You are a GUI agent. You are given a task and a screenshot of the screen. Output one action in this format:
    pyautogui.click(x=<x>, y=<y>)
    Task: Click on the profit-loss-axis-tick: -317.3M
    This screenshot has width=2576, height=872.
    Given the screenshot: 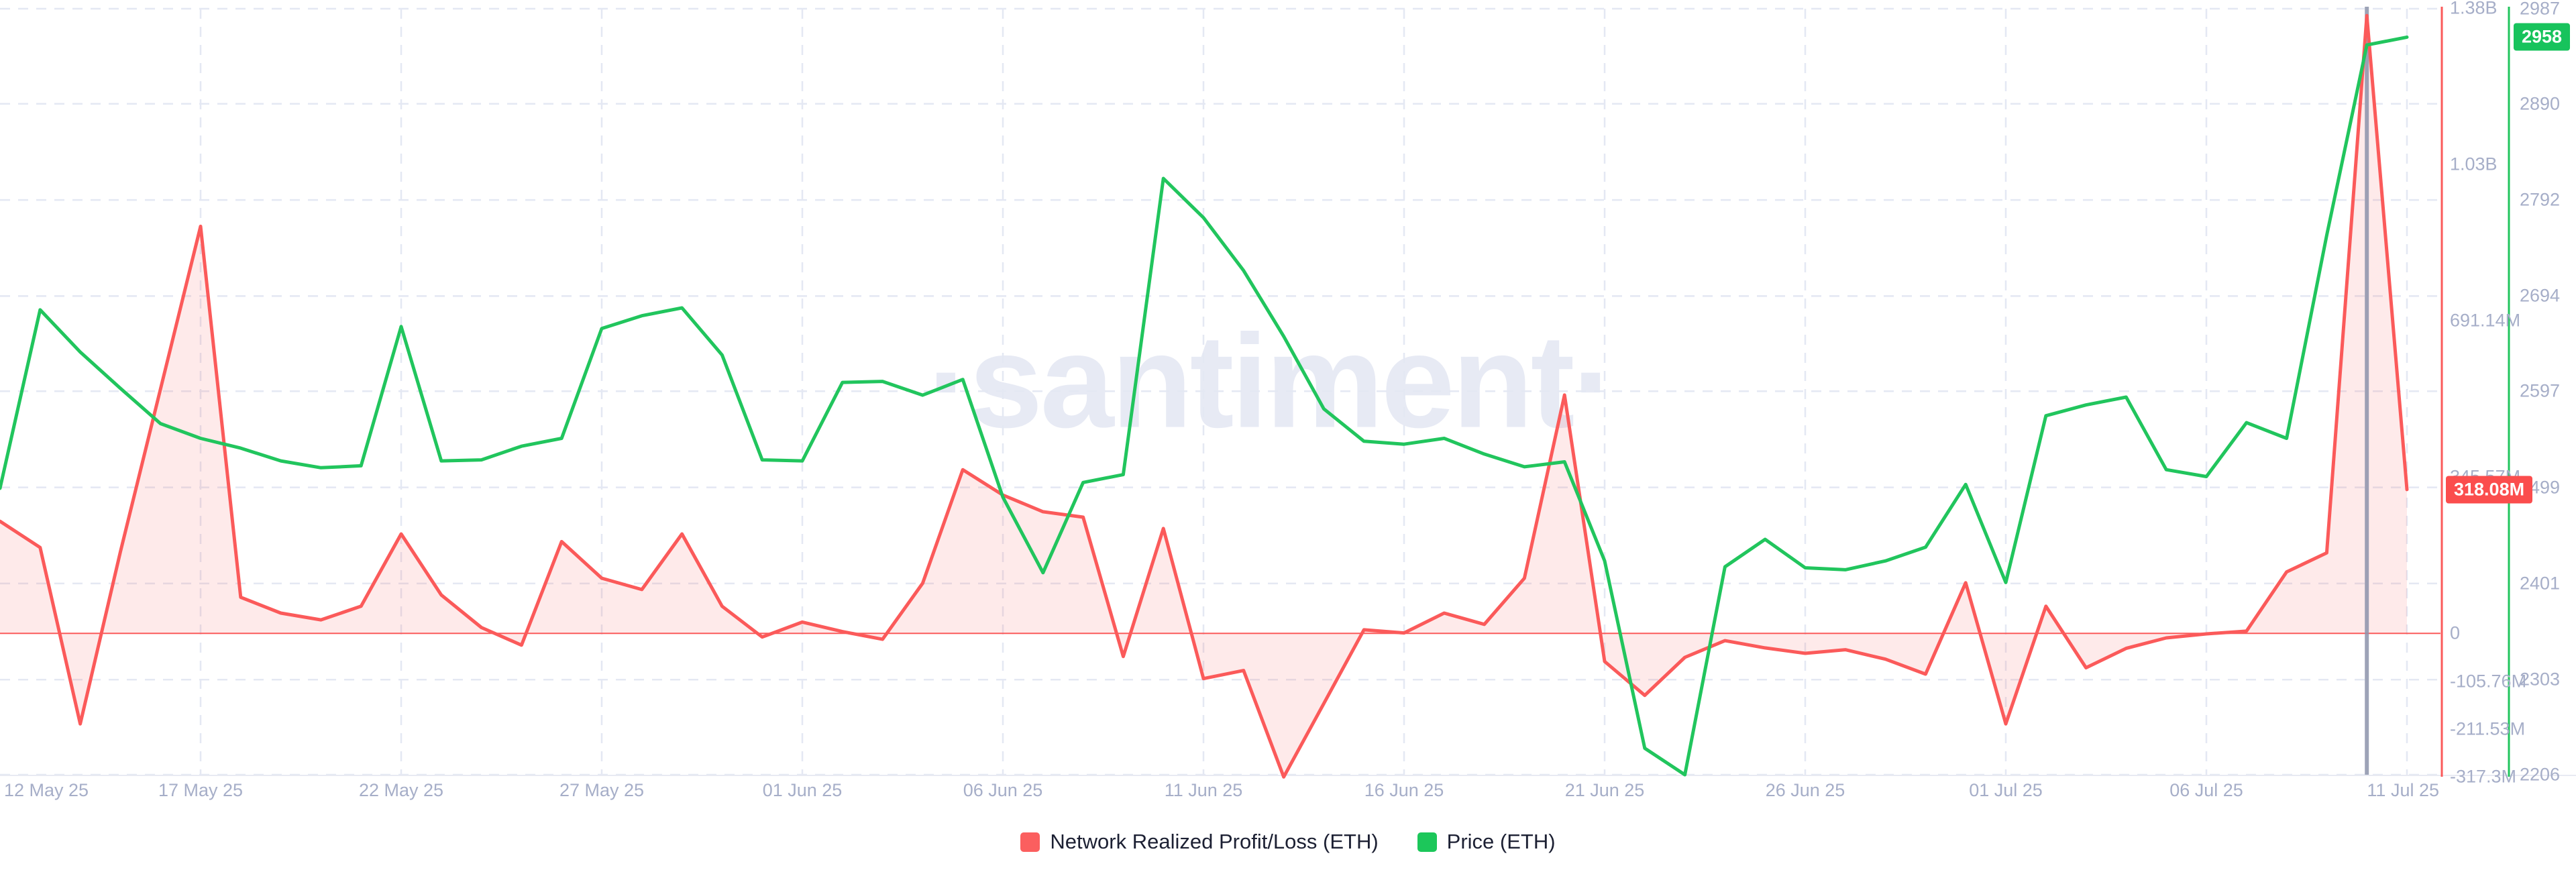 What is the action you would take?
    pyautogui.click(x=2483, y=776)
    